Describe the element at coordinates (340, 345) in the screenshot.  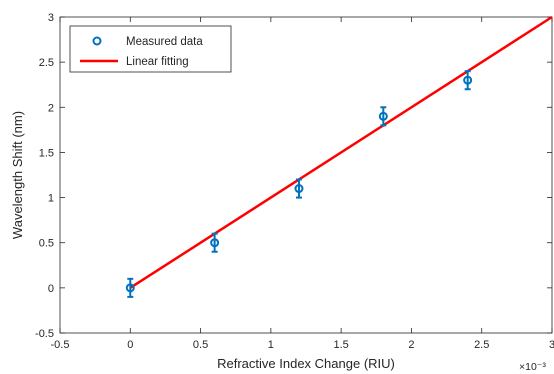
I see `x-tick-label: 1.5` at that location.